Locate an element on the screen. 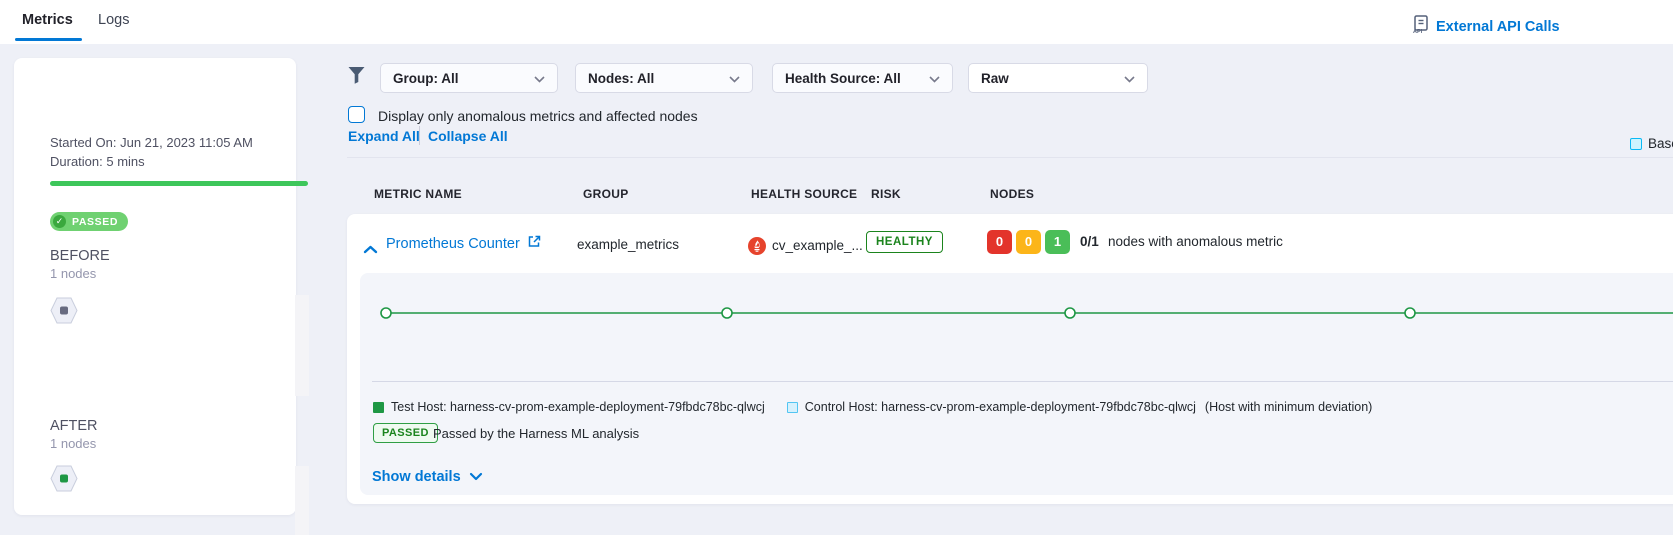  node-count-badges: 0 0 1 is located at coordinates (1028, 242).